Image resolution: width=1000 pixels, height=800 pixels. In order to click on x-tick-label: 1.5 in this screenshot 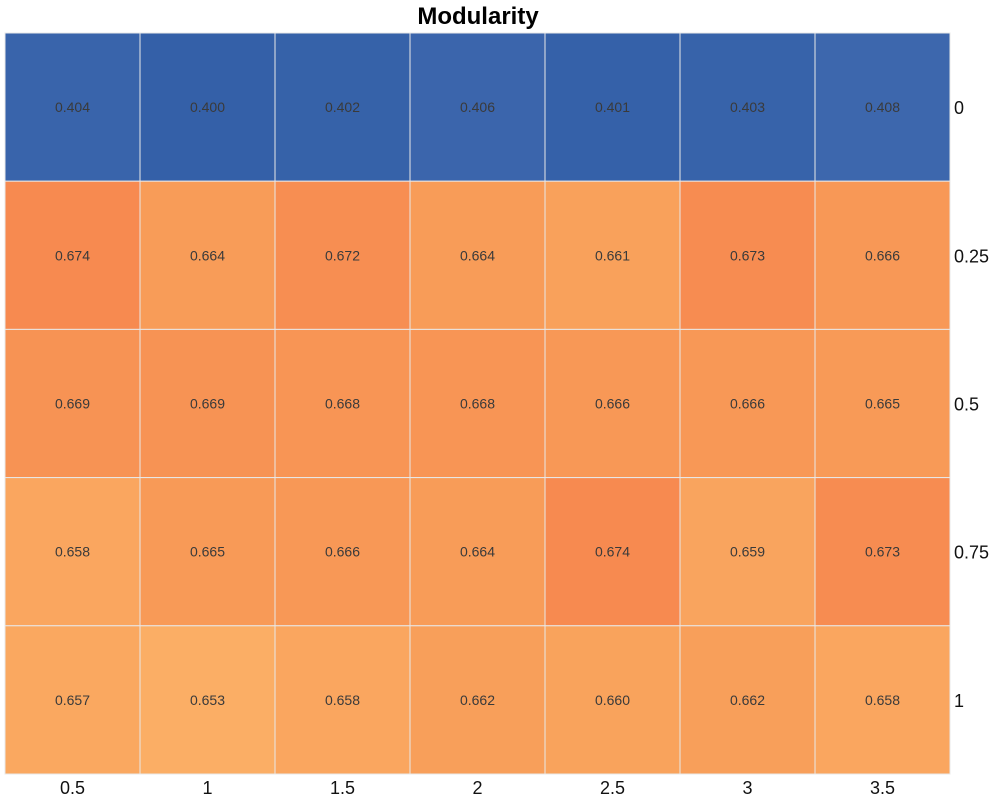, I will do `click(342, 788)`.